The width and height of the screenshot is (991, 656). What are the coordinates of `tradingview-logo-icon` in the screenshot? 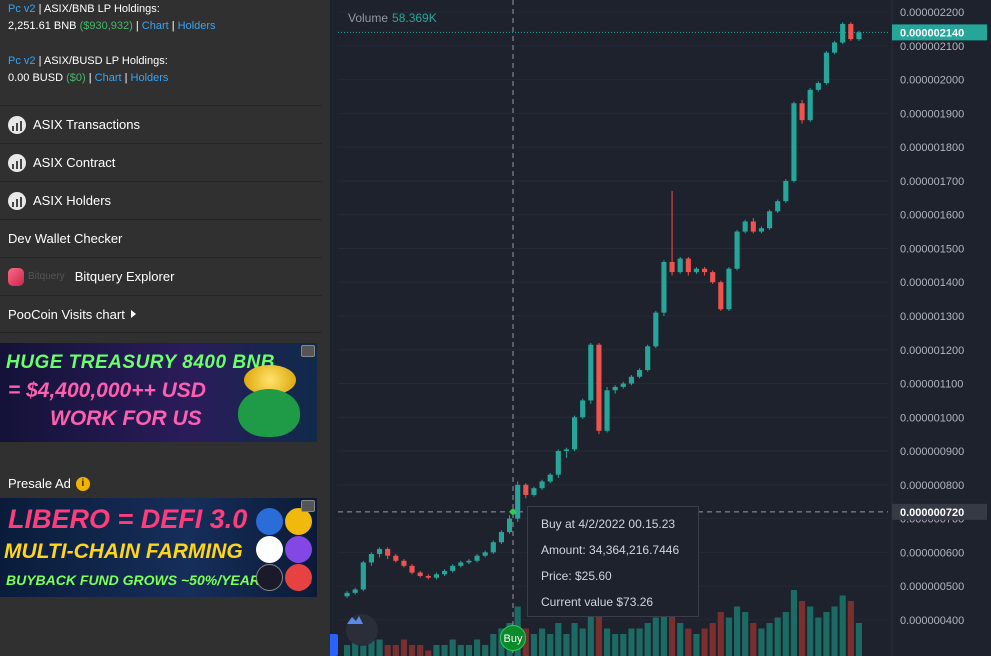 It's located at (362, 630).